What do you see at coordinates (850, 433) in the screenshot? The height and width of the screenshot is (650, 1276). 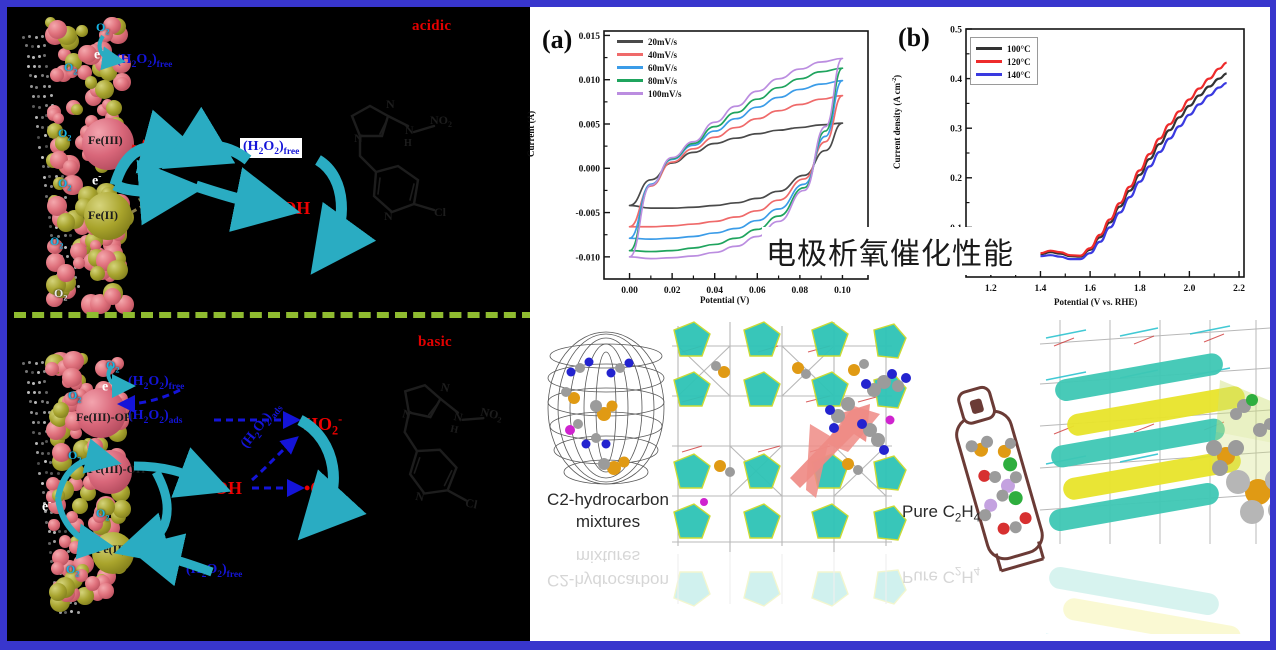 I see `separation-arrow` at bounding box center [850, 433].